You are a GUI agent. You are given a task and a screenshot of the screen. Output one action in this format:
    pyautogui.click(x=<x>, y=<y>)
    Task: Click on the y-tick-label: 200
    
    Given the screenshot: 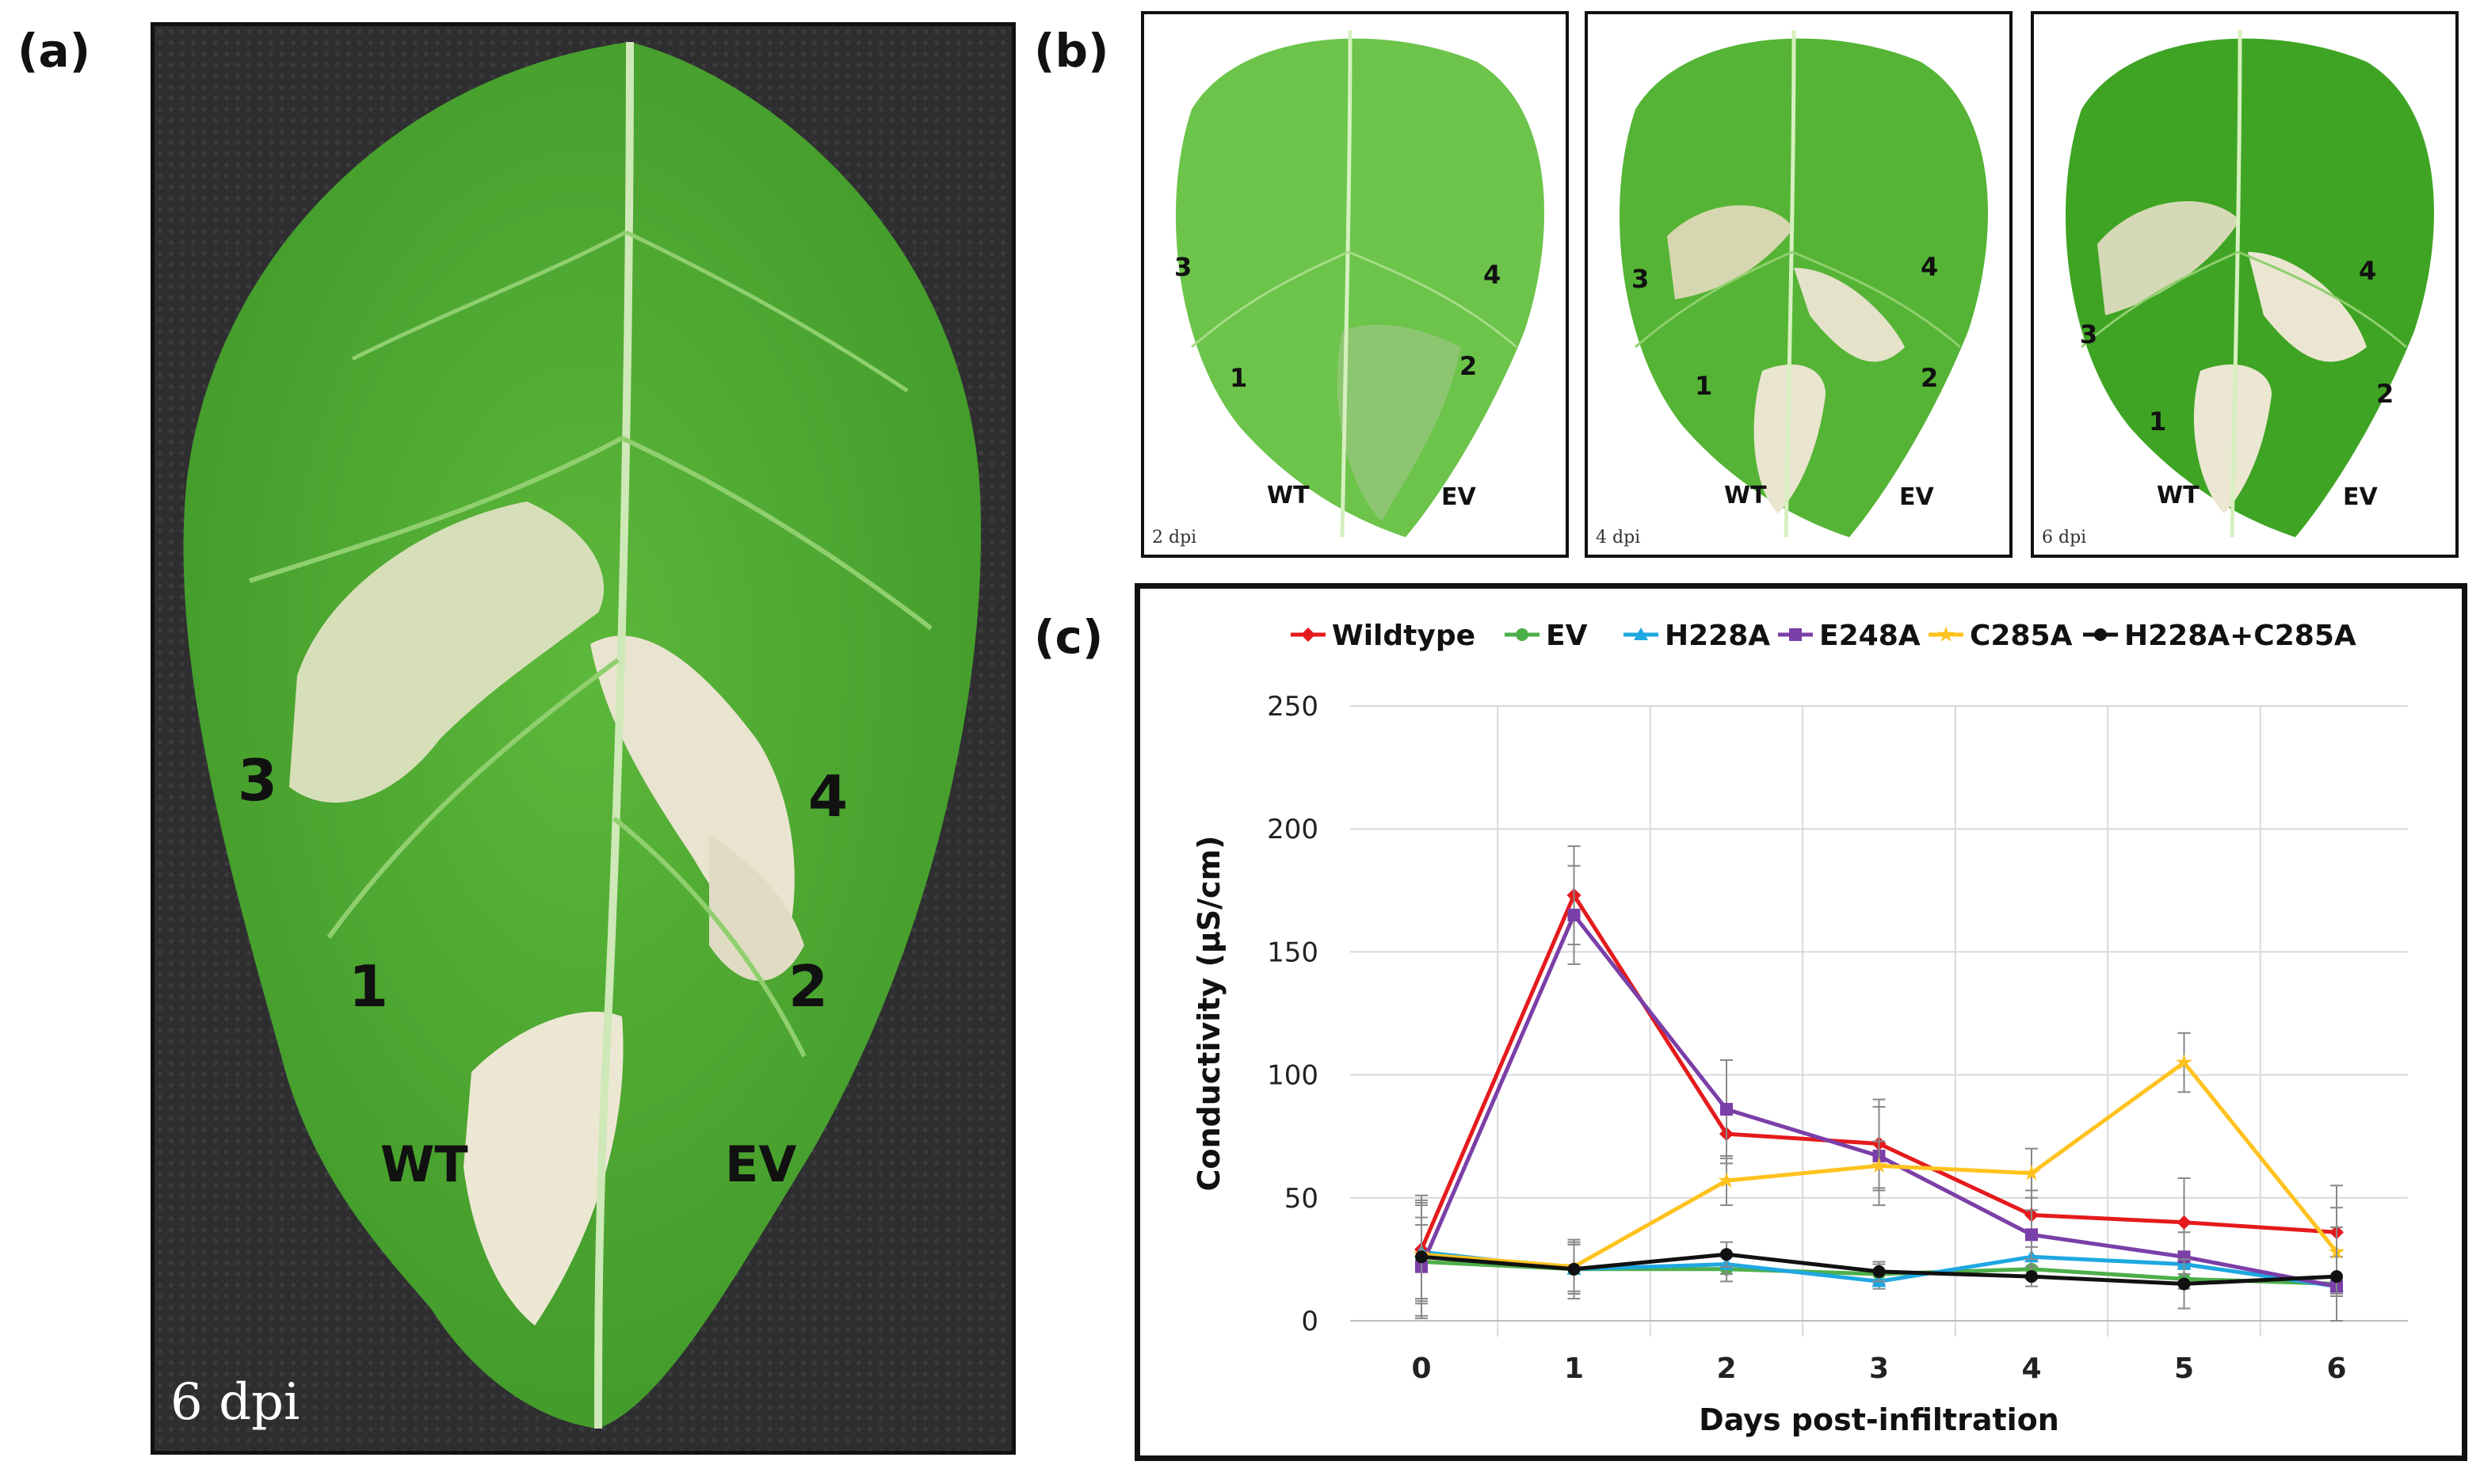 What is the action you would take?
    pyautogui.click(x=1292, y=829)
    